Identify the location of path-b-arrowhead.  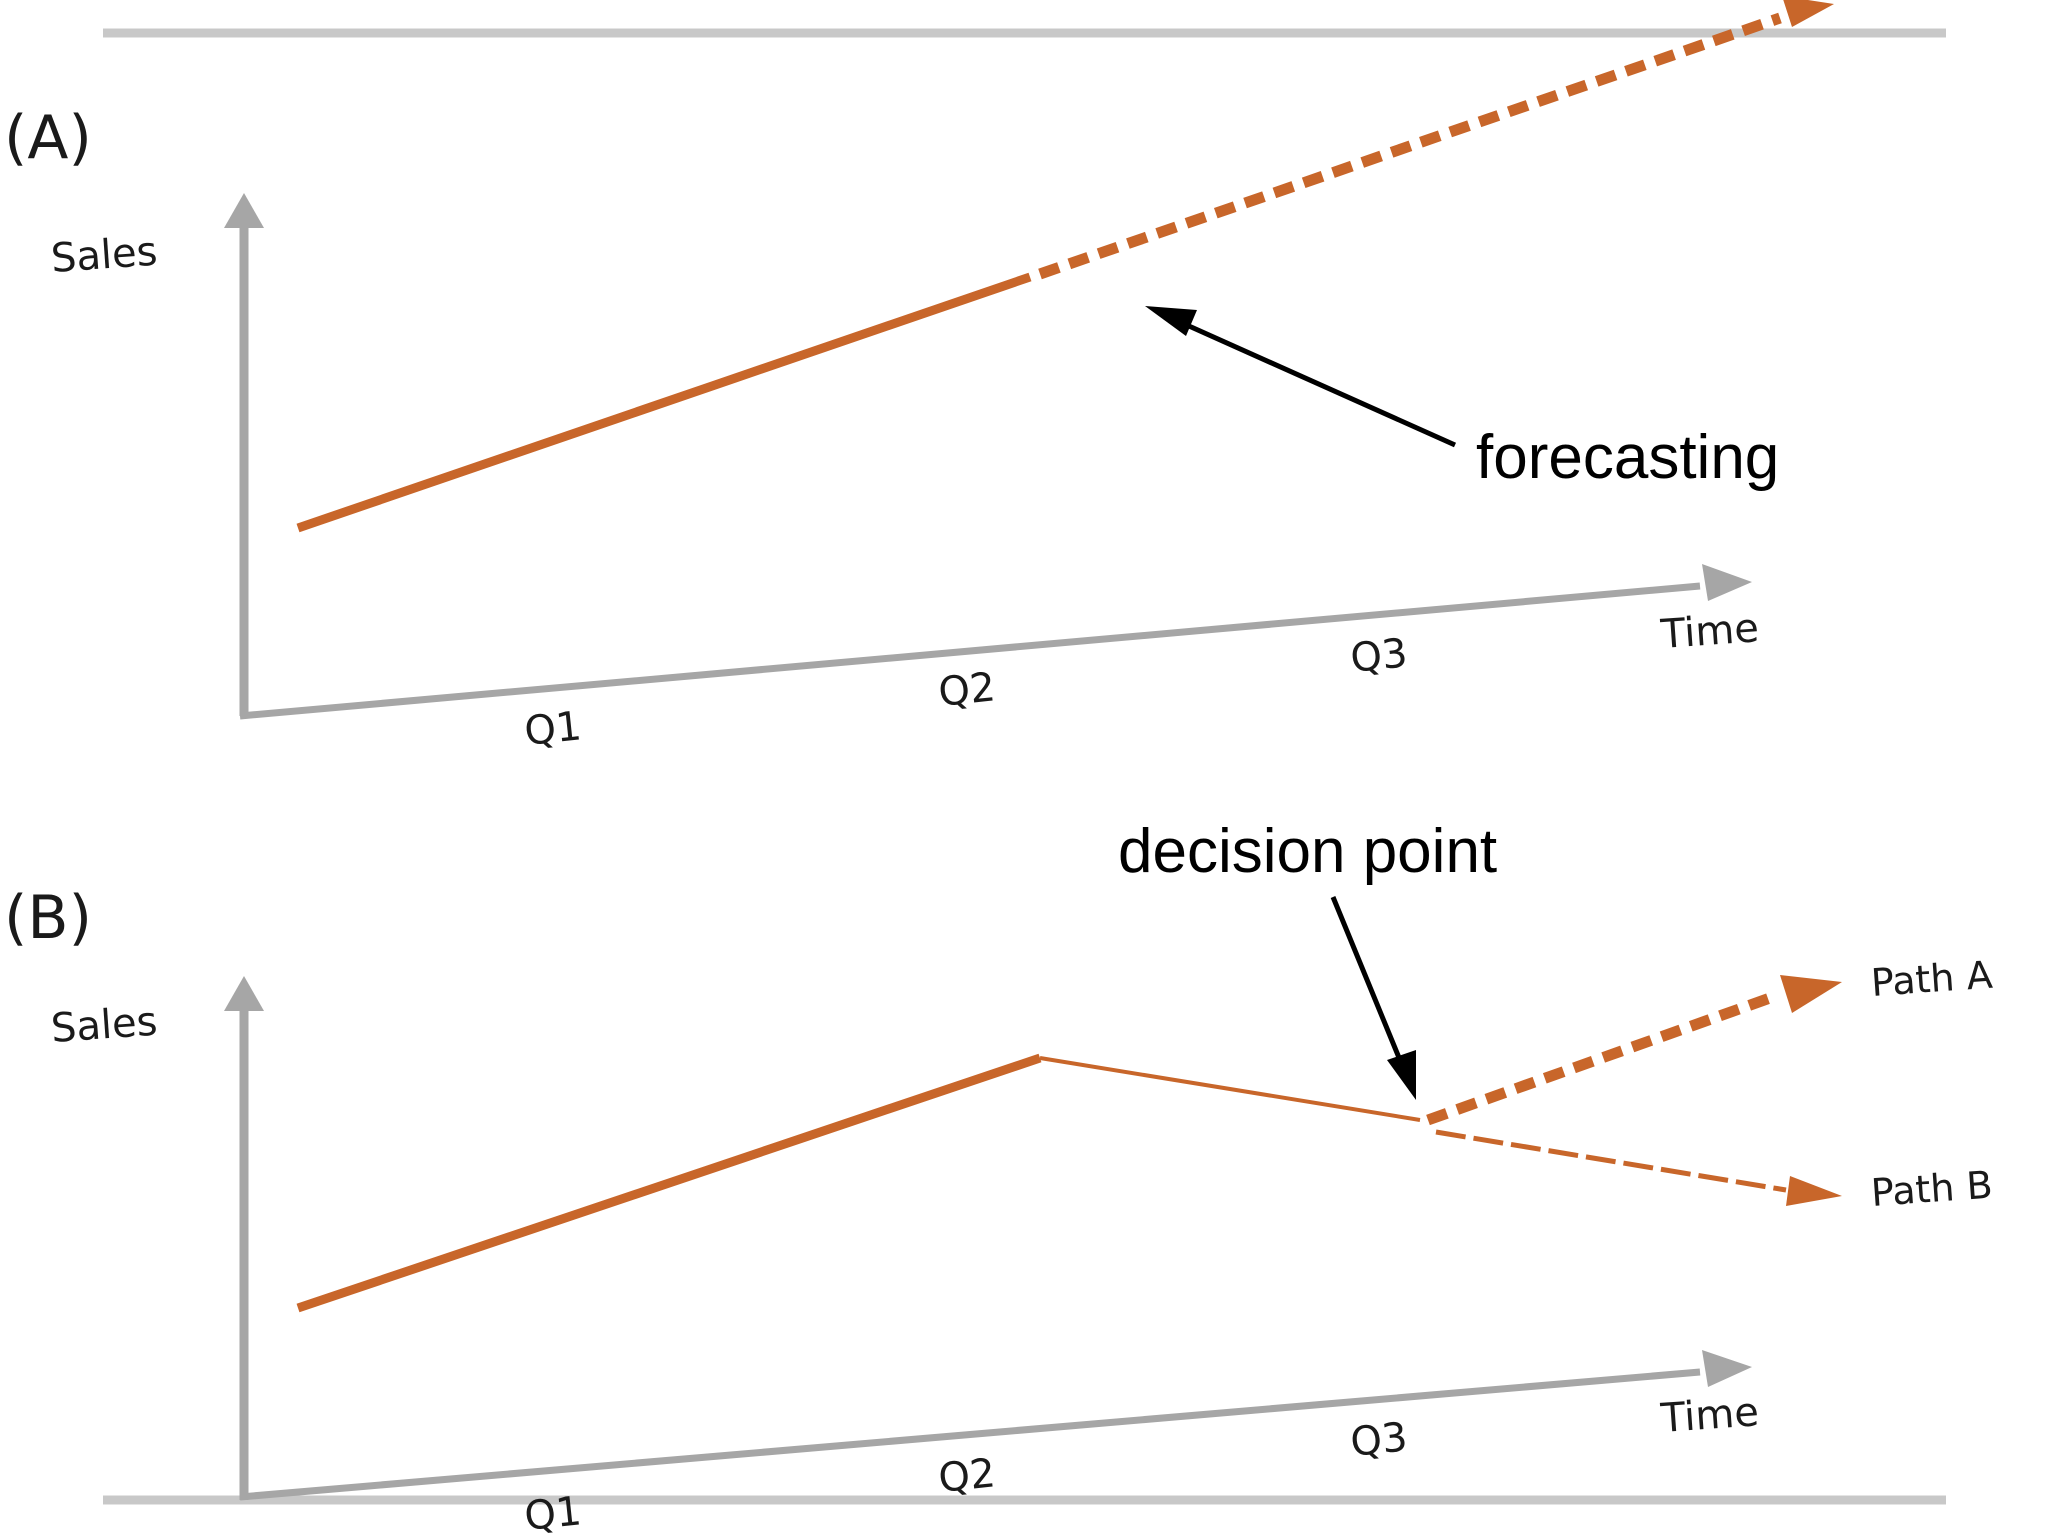
(1814, 1191).